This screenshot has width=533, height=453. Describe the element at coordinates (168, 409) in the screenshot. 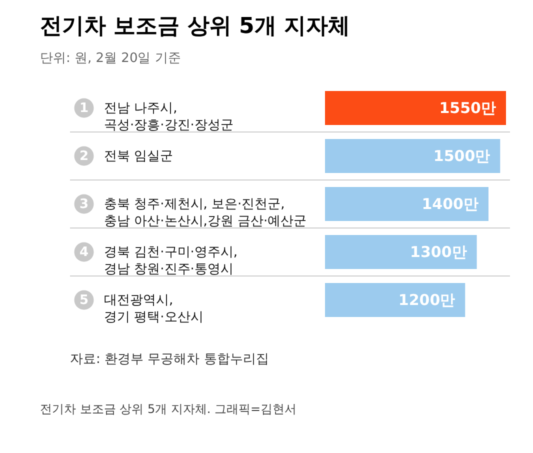

I see `text: 전기차 보조금 상위 5개 지자체. 그래픽=김현서` at that location.